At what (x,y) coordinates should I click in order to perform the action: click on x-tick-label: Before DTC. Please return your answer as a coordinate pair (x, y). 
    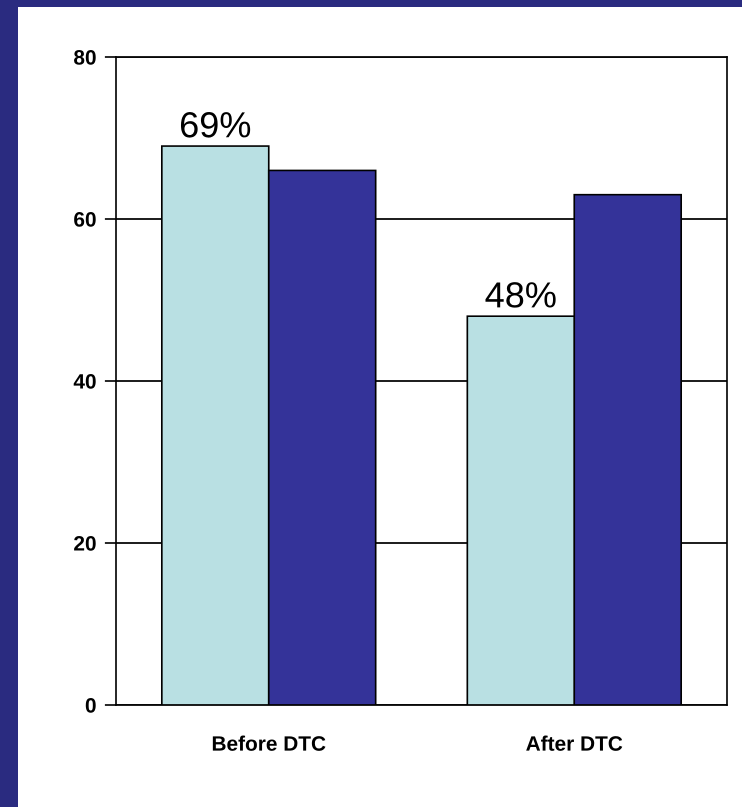
    Looking at the image, I should click on (269, 743).